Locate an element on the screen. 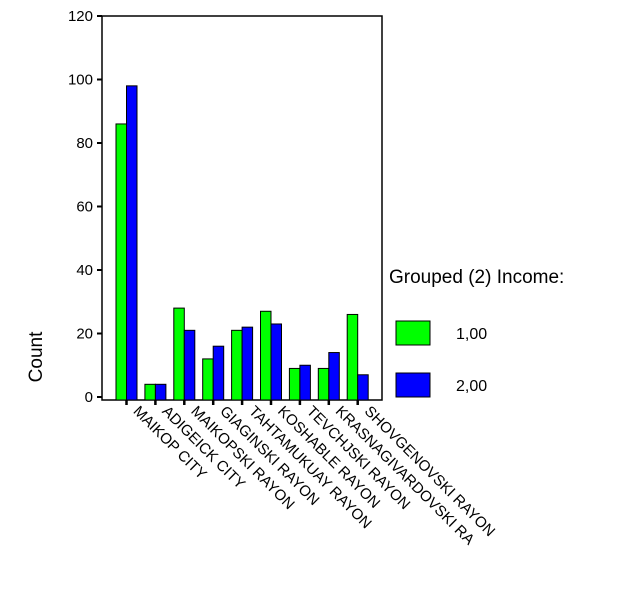 Image resolution: width=627 pixels, height=601 pixels. y-tick-label: 100 is located at coordinates (80, 80).